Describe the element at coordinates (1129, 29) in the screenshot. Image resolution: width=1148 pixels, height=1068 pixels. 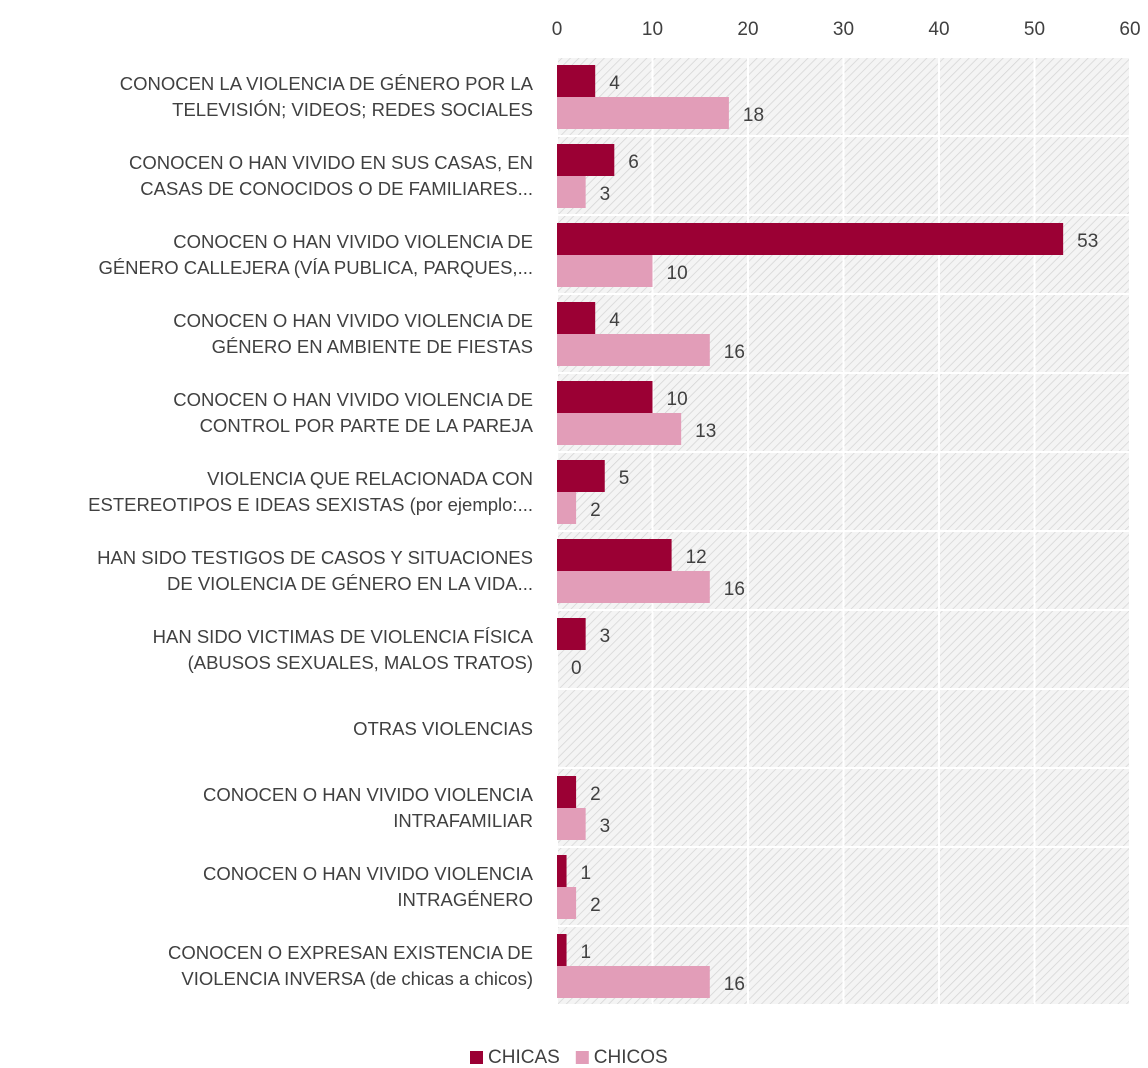
I see `x-tick-label: 60` at that location.